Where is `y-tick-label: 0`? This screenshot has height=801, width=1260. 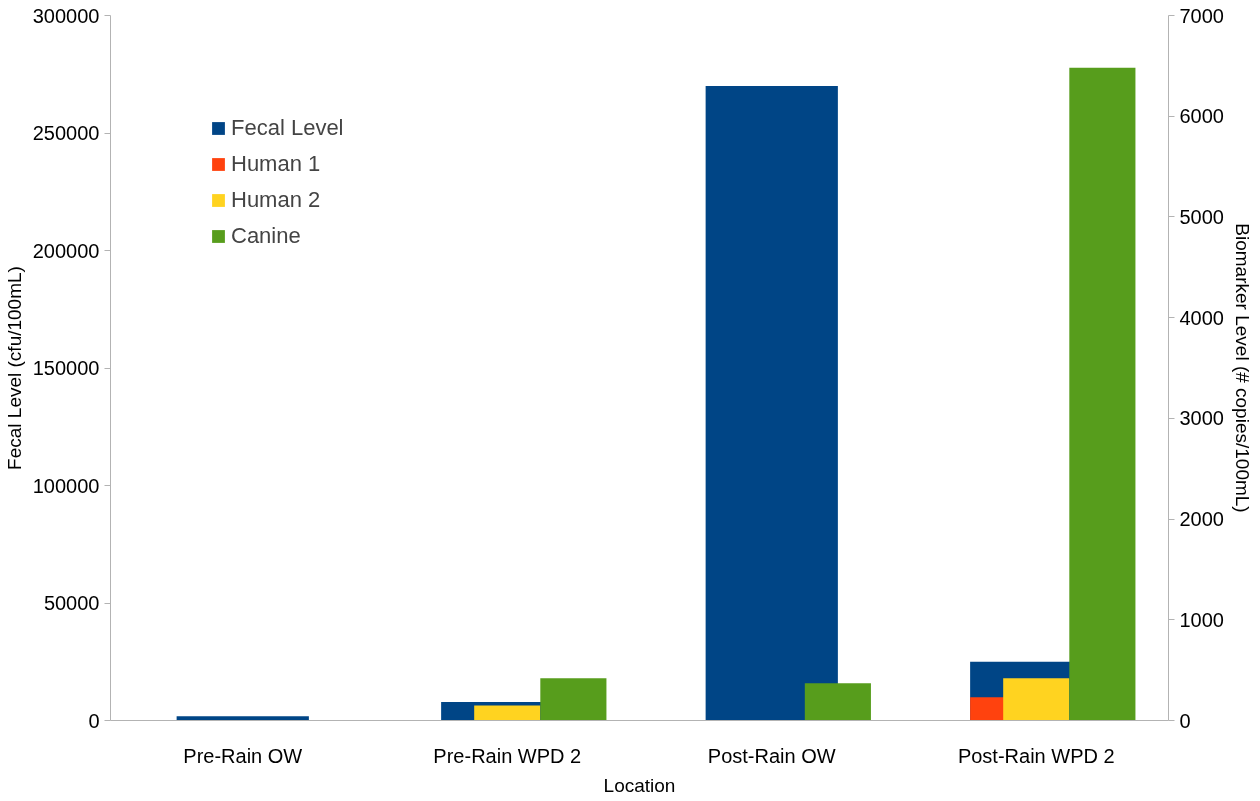 y-tick-label: 0 is located at coordinates (94, 720).